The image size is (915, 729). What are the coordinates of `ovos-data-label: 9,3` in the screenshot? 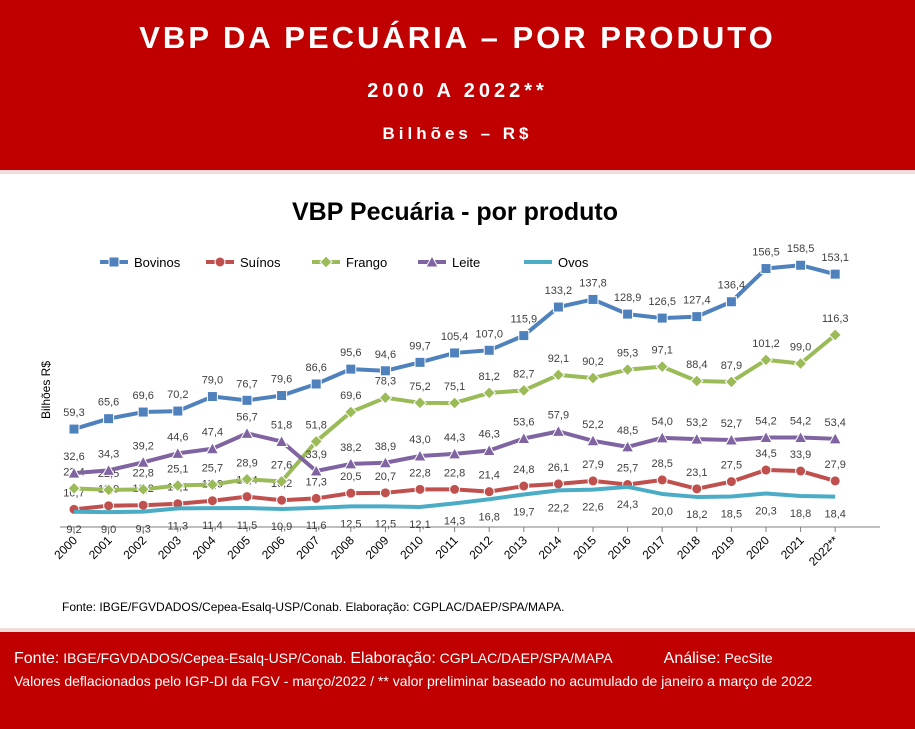 It's located at (143, 530).